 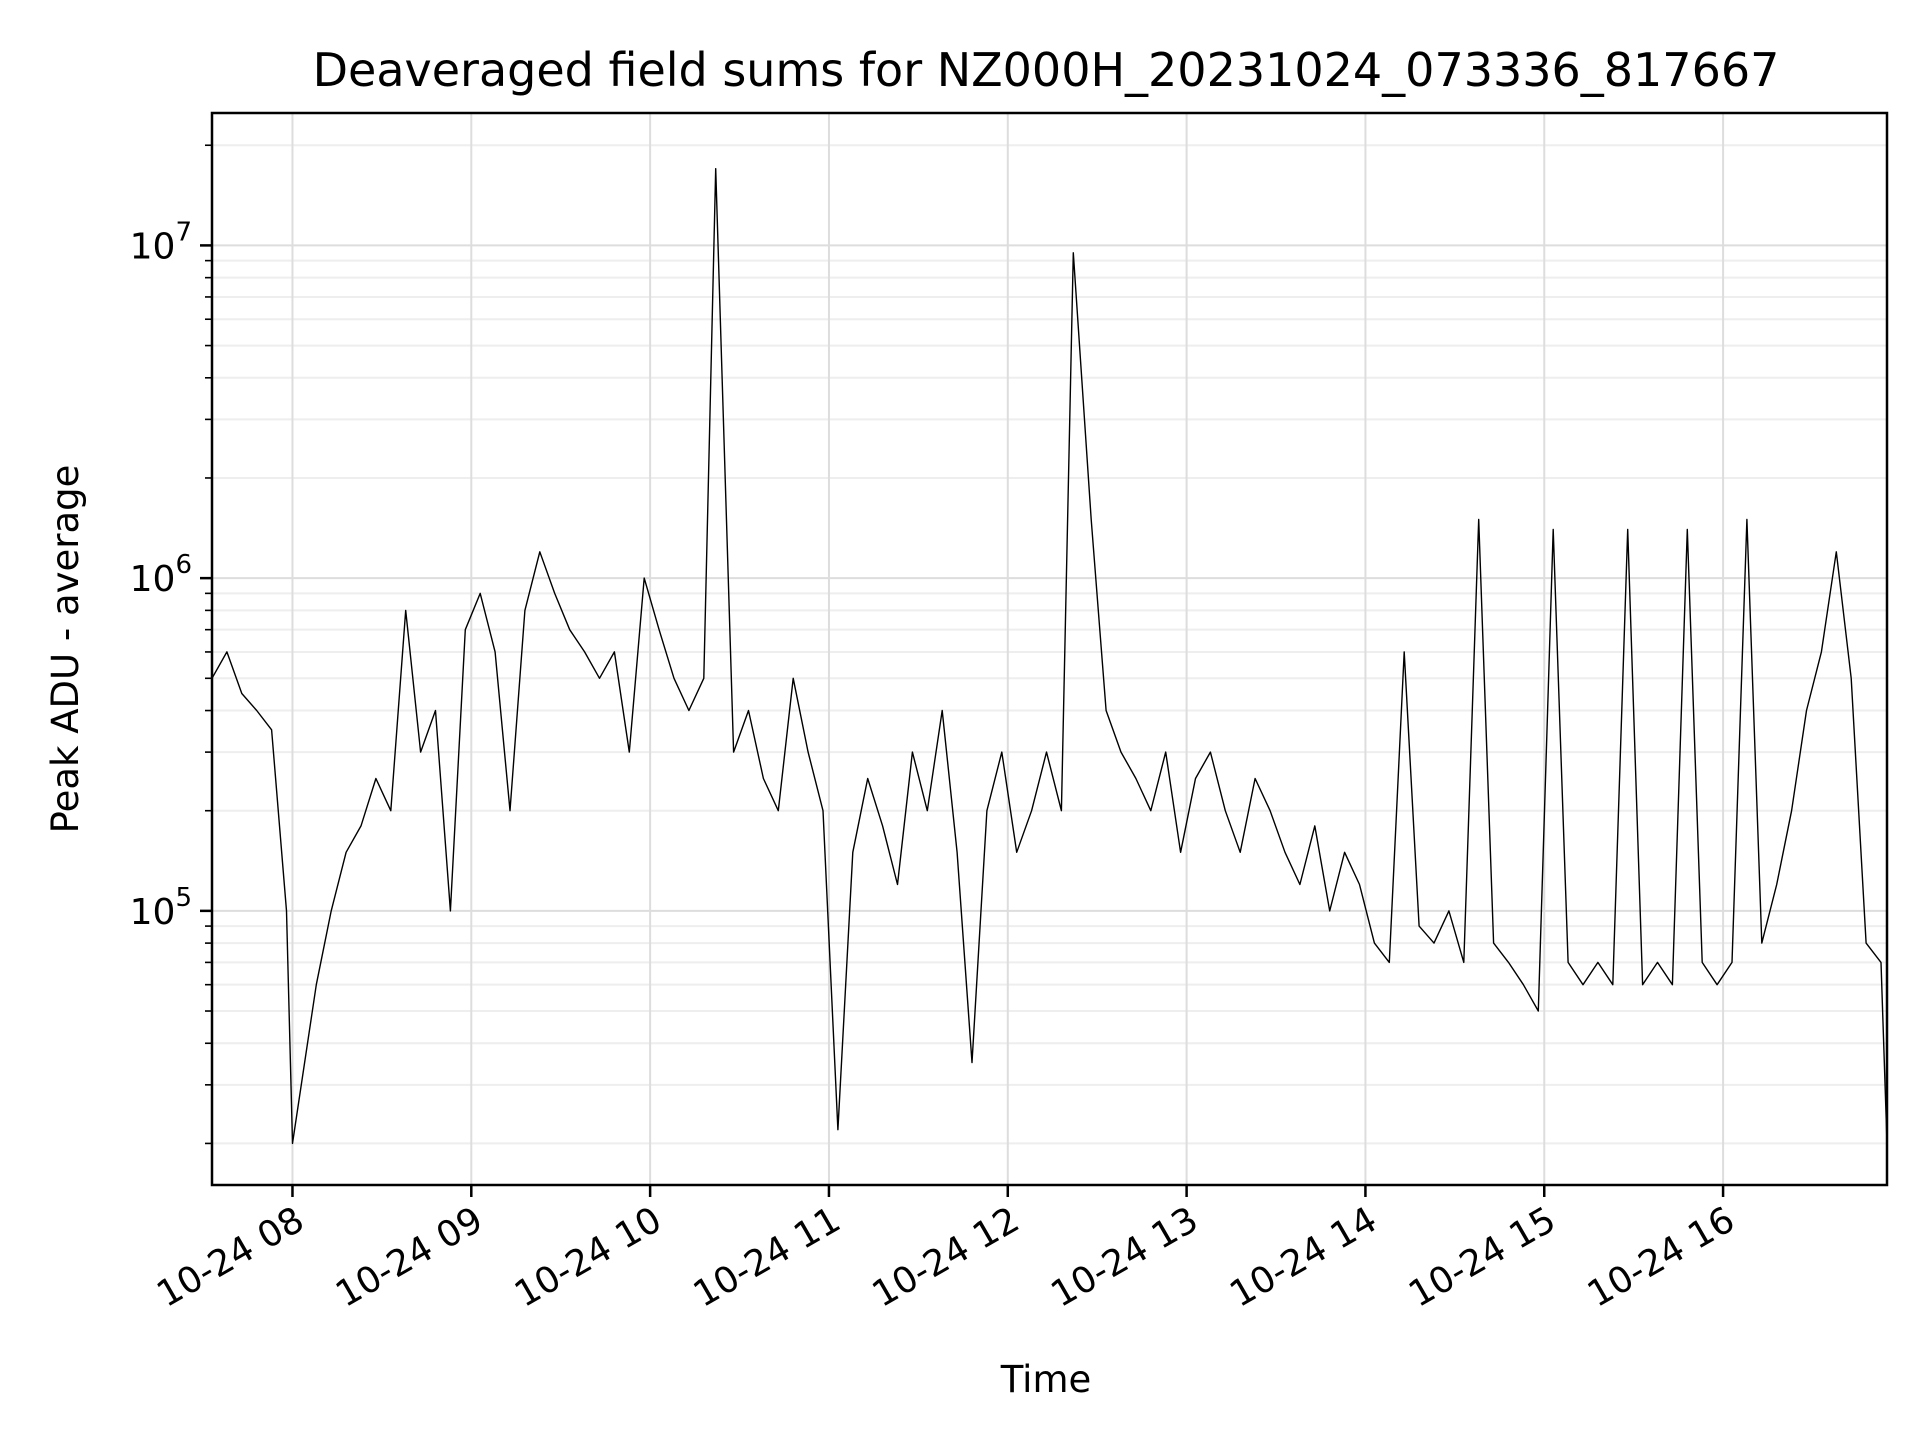 What do you see at coordinates (1482, 1257) in the screenshot?
I see `x-tick-label: 10-24 15` at bounding box center [1482, 1257].